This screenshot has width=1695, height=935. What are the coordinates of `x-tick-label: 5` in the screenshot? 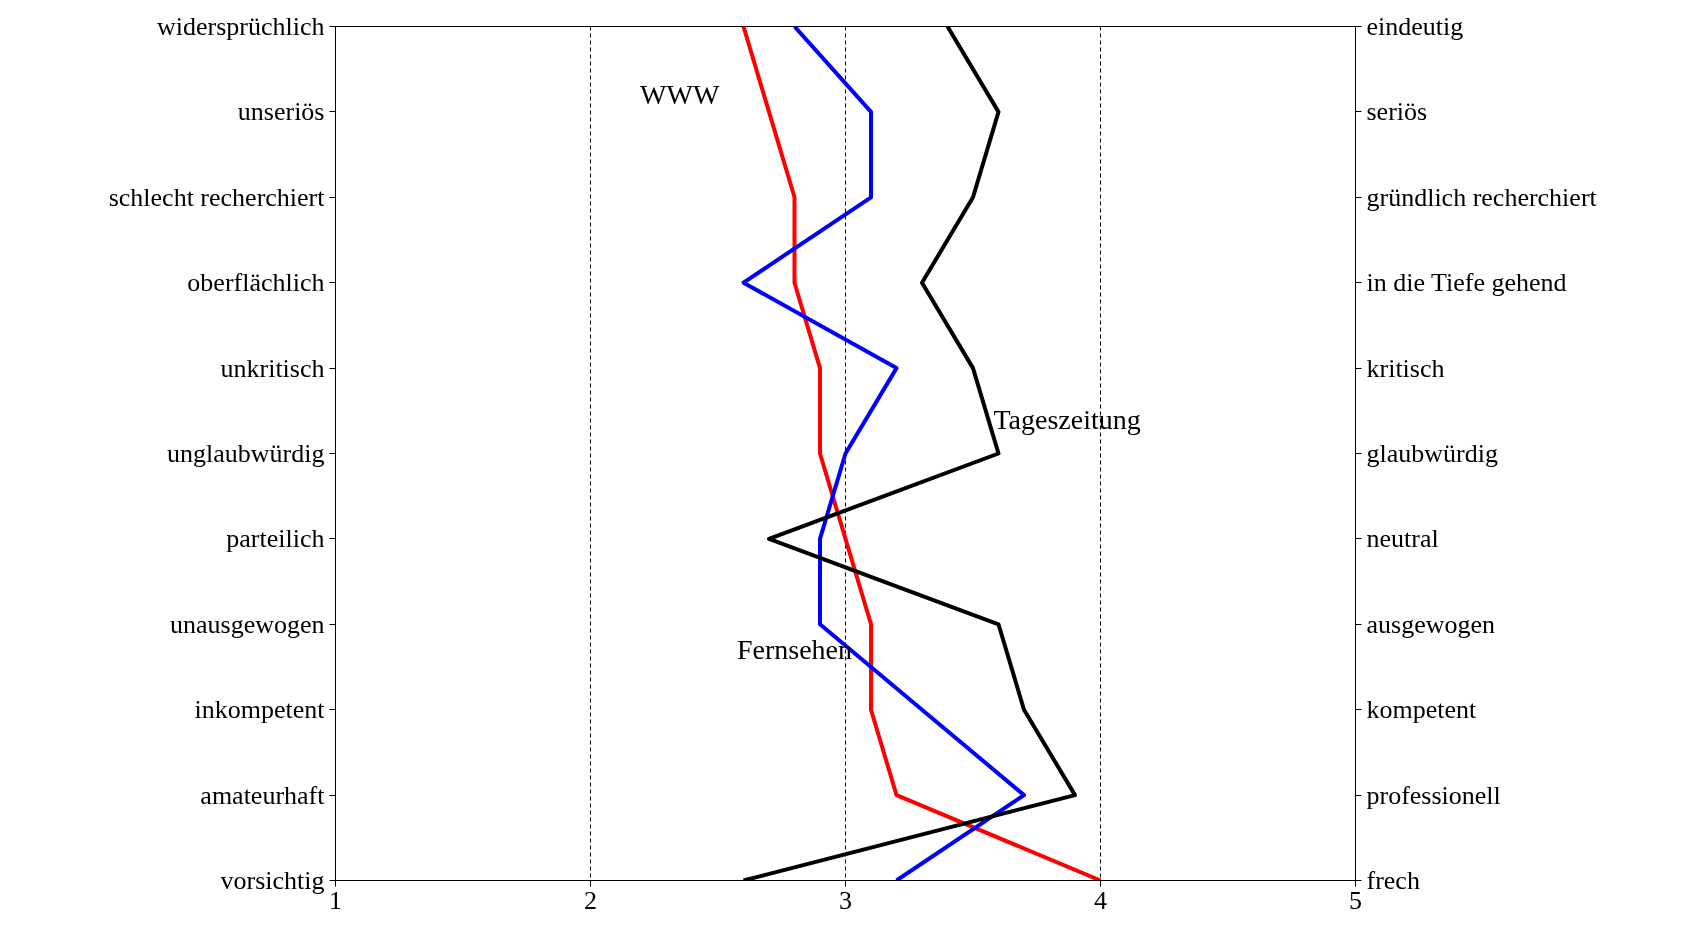 It's located at (1355, 900).